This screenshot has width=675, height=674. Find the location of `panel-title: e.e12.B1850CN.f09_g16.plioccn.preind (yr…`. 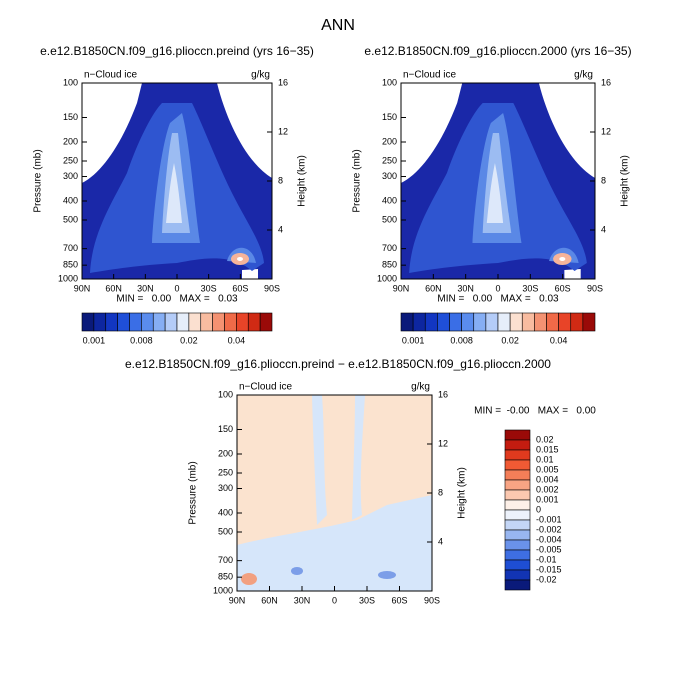

panel-title: e.e12.B1850CN.f09_g16.plioccn.preind (yr… is located at coordinates (177, 51).